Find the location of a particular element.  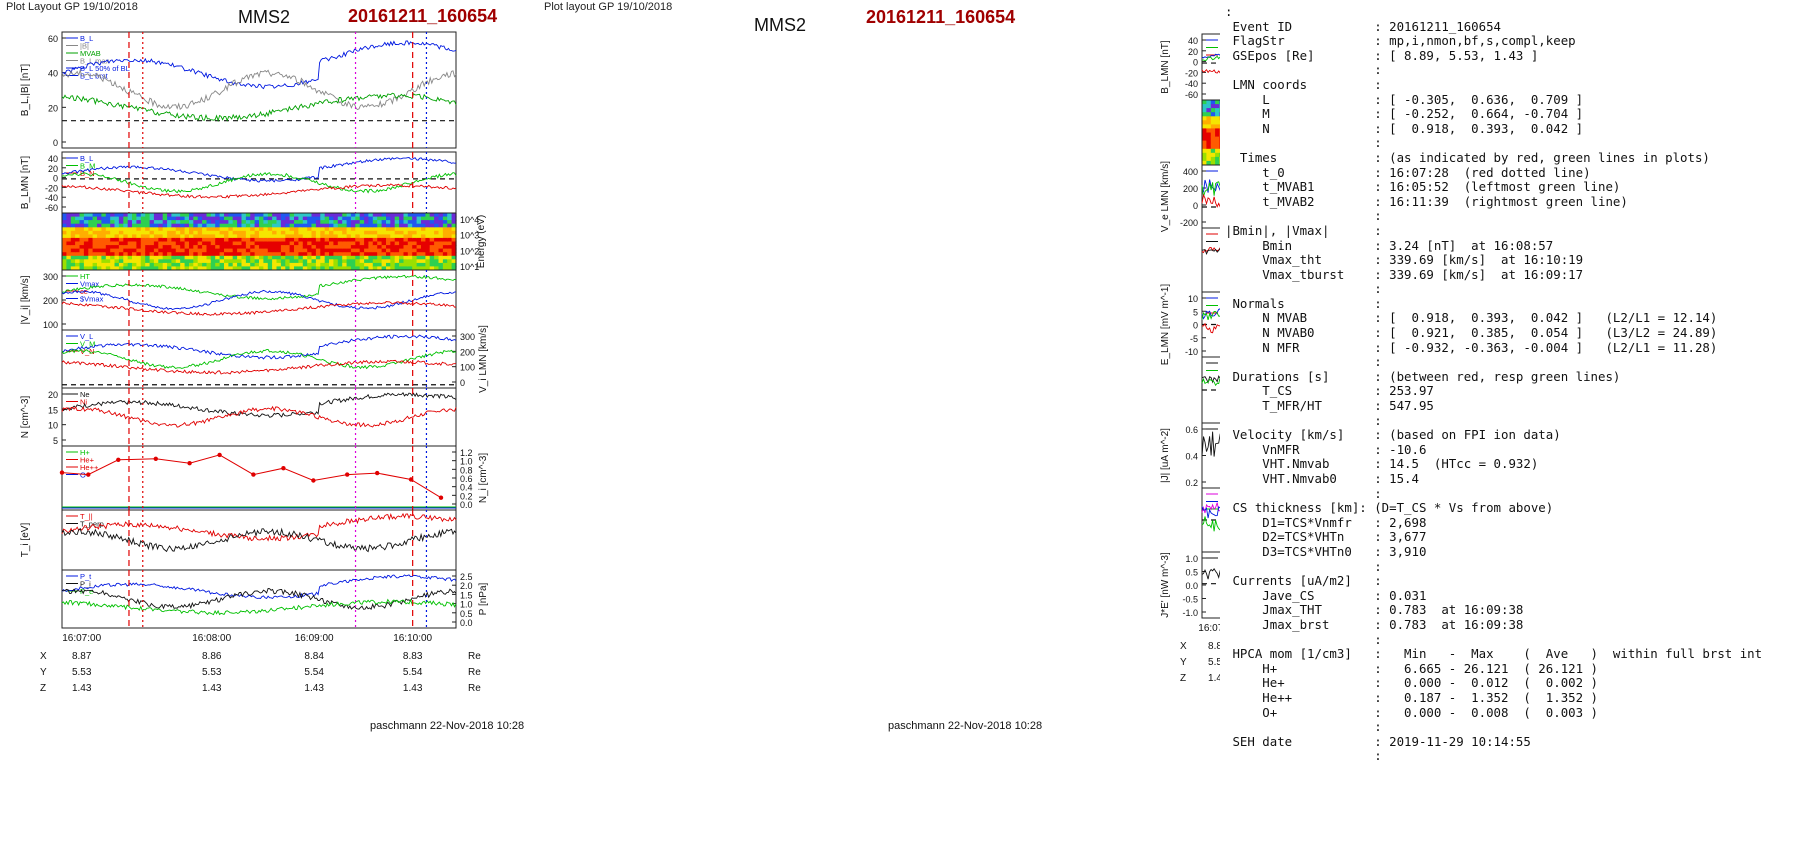

info-line: |Bmin|, |Vmax| : is located at coordinates (1303, 230).